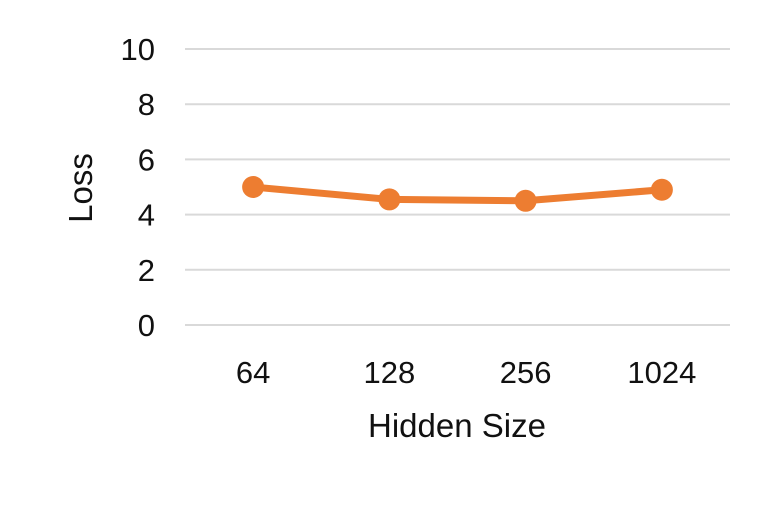 Image resolution: width=780 pixels, height=506 pixels. Describe the element at coordinates (146, 104) in the screenshot. I see `y-tick-label: 8` at that location.